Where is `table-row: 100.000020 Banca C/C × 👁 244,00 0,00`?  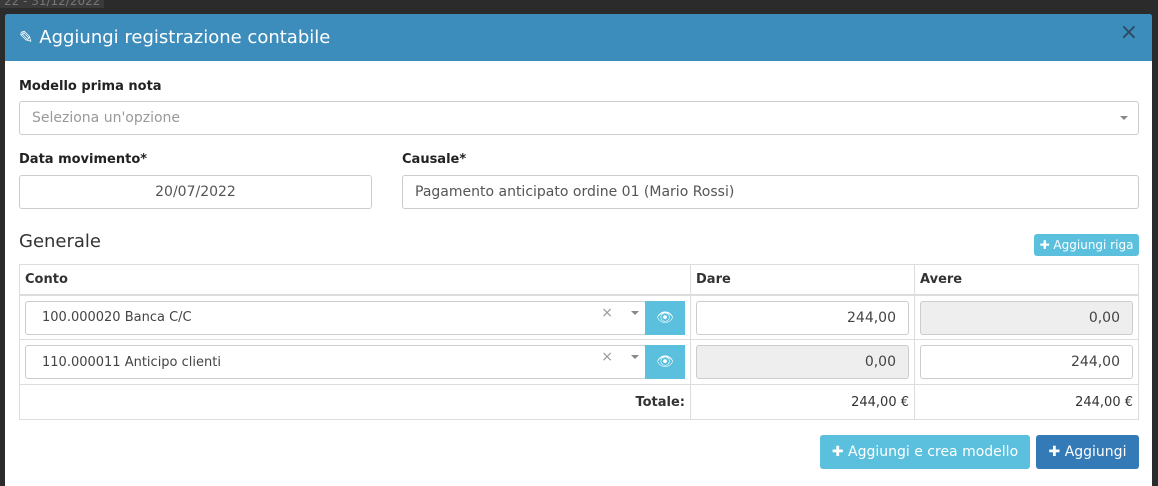
table-row: 100.000020 Banca C/C × 👁 244,00 0,00 is located at coordinates (579, 317).